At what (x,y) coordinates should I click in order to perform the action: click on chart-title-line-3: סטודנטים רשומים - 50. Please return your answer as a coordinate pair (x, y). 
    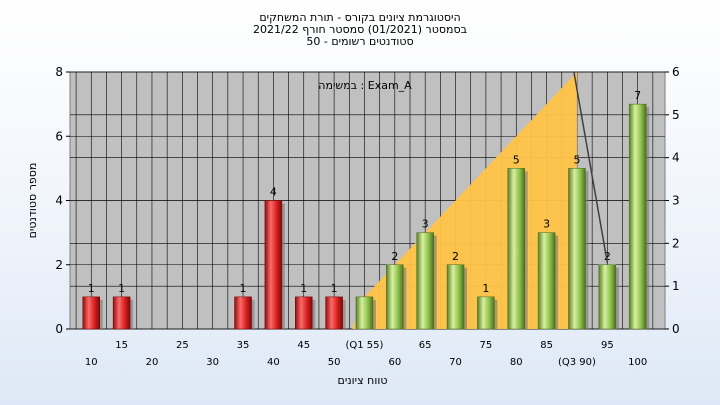
    Looking at the image, I should click on (360, 41).